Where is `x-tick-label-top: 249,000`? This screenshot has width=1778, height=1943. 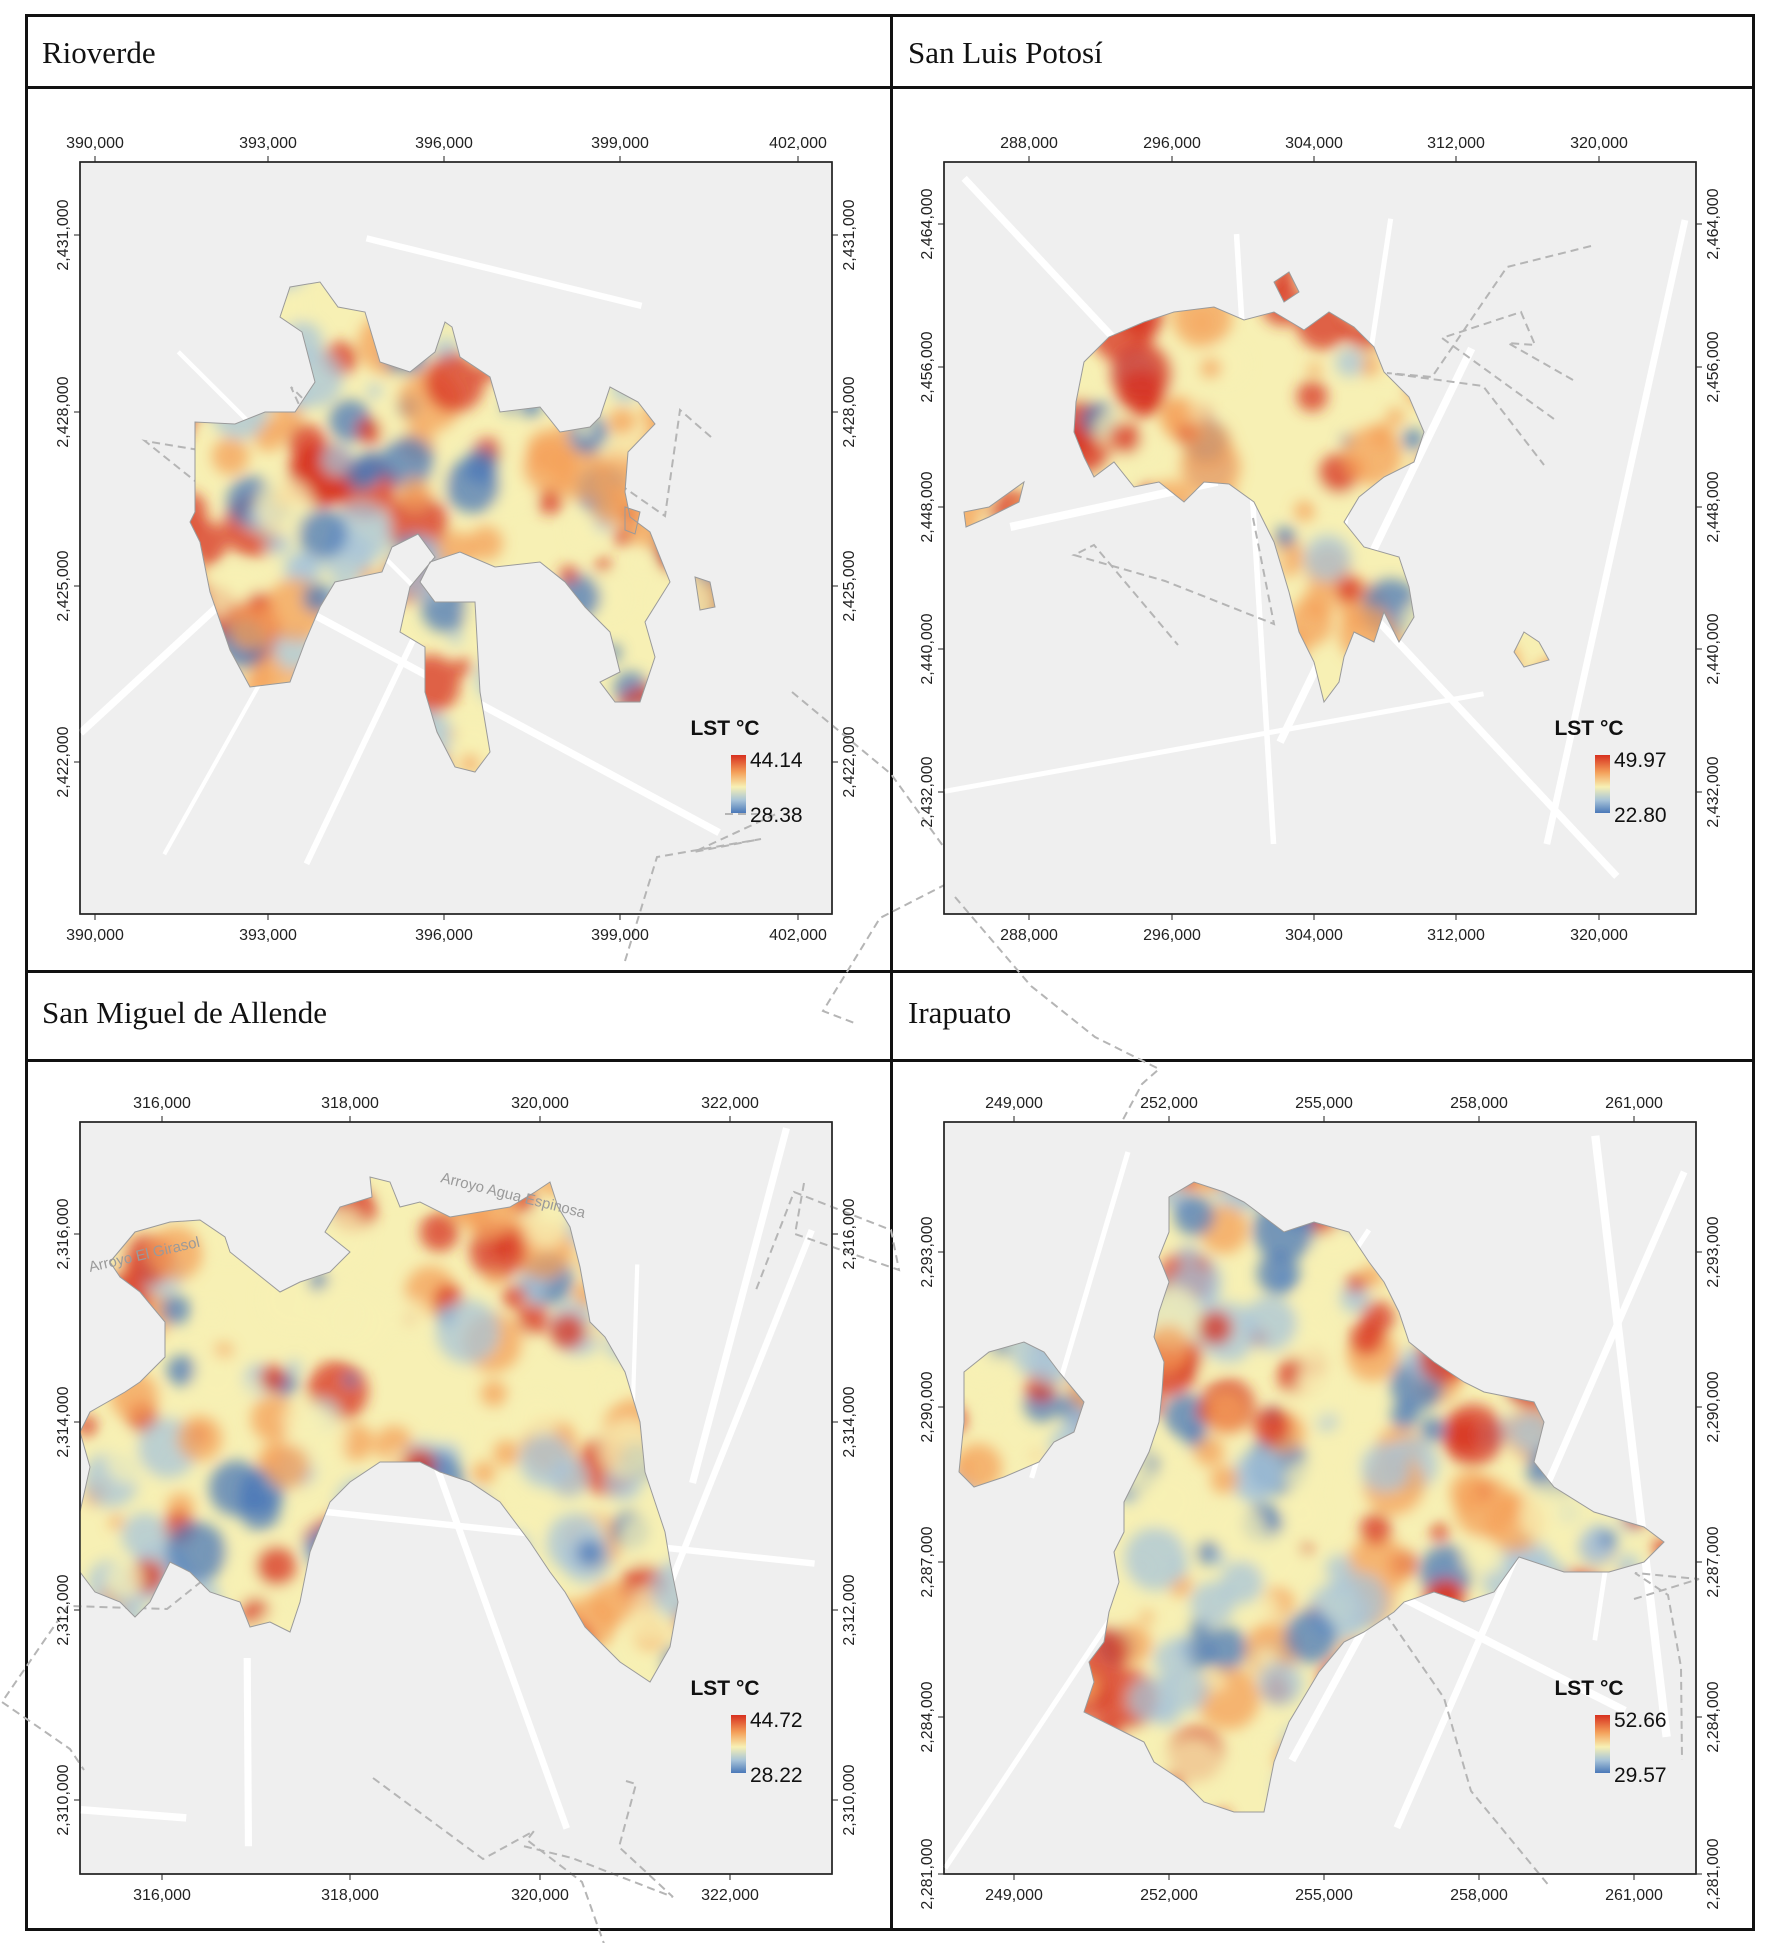
x-tick-label-top: 249,000 is located at coordinates (1014, 1103).